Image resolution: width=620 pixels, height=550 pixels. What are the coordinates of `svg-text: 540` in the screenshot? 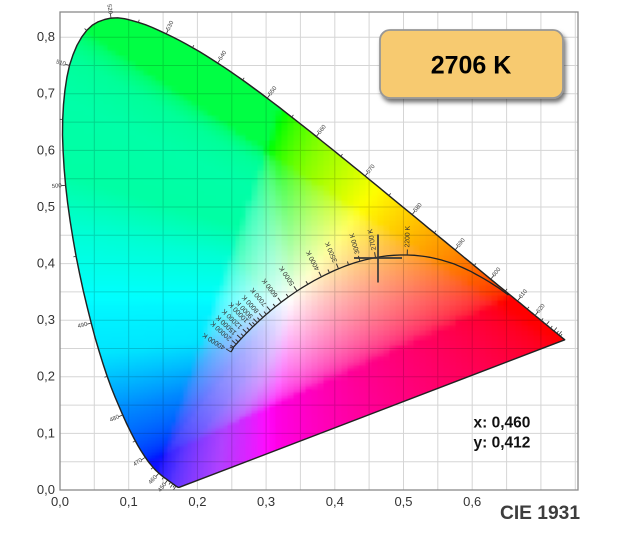 It's located at (223, 55).